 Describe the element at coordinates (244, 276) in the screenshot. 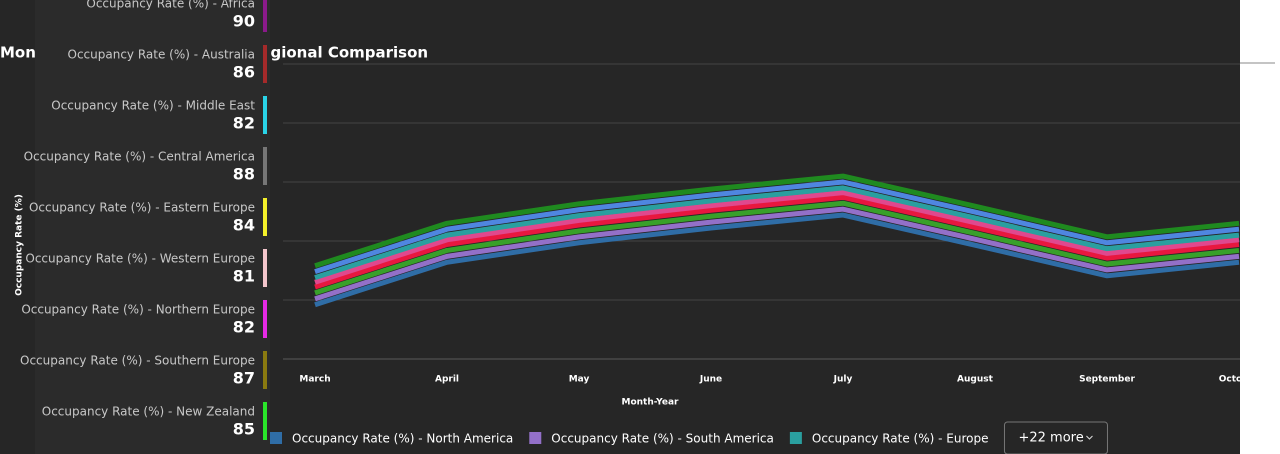

I see `tooltip-value: 81` at that location.